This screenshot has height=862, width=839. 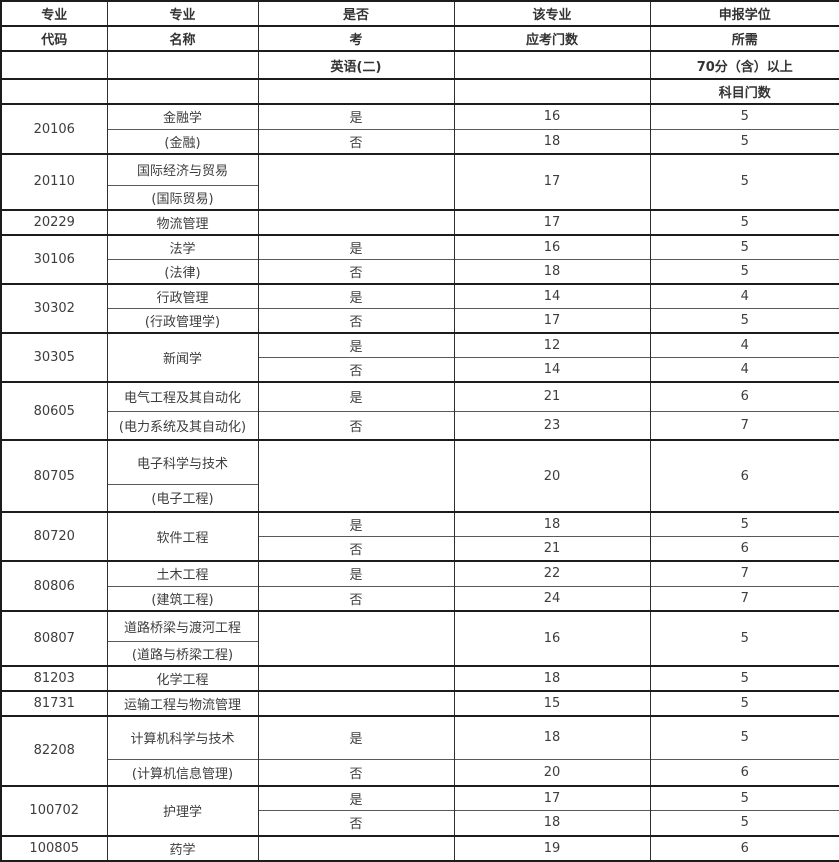 I want to click on table-row: 80807 道路桥梁与渡河工程 16 5, so click(x=419, y=638).